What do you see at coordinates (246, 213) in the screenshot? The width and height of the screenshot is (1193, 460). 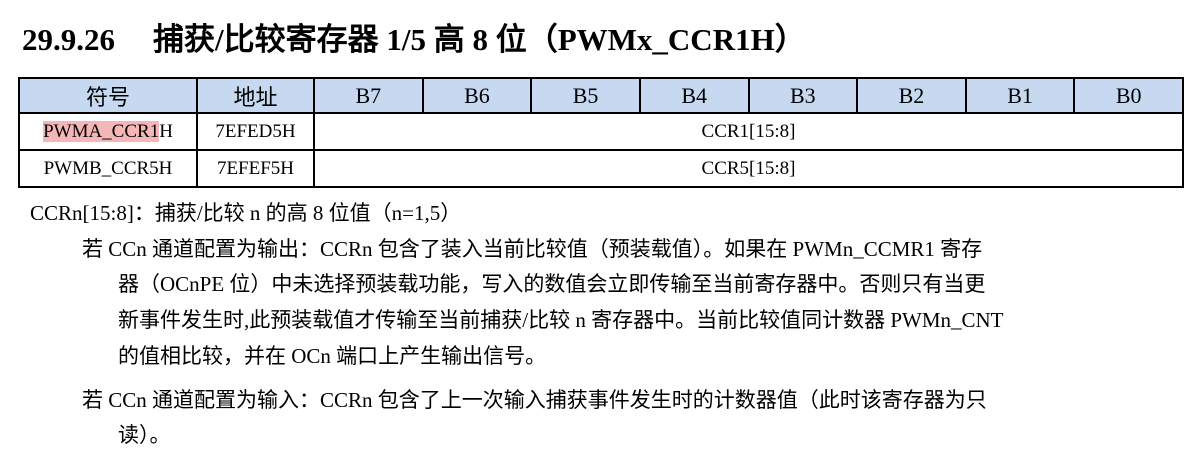 I see `field-description: CCRn[15:8]：捕获/比较 n 的高 8 位值（n=1,5）` at bounding box center [246, 213].